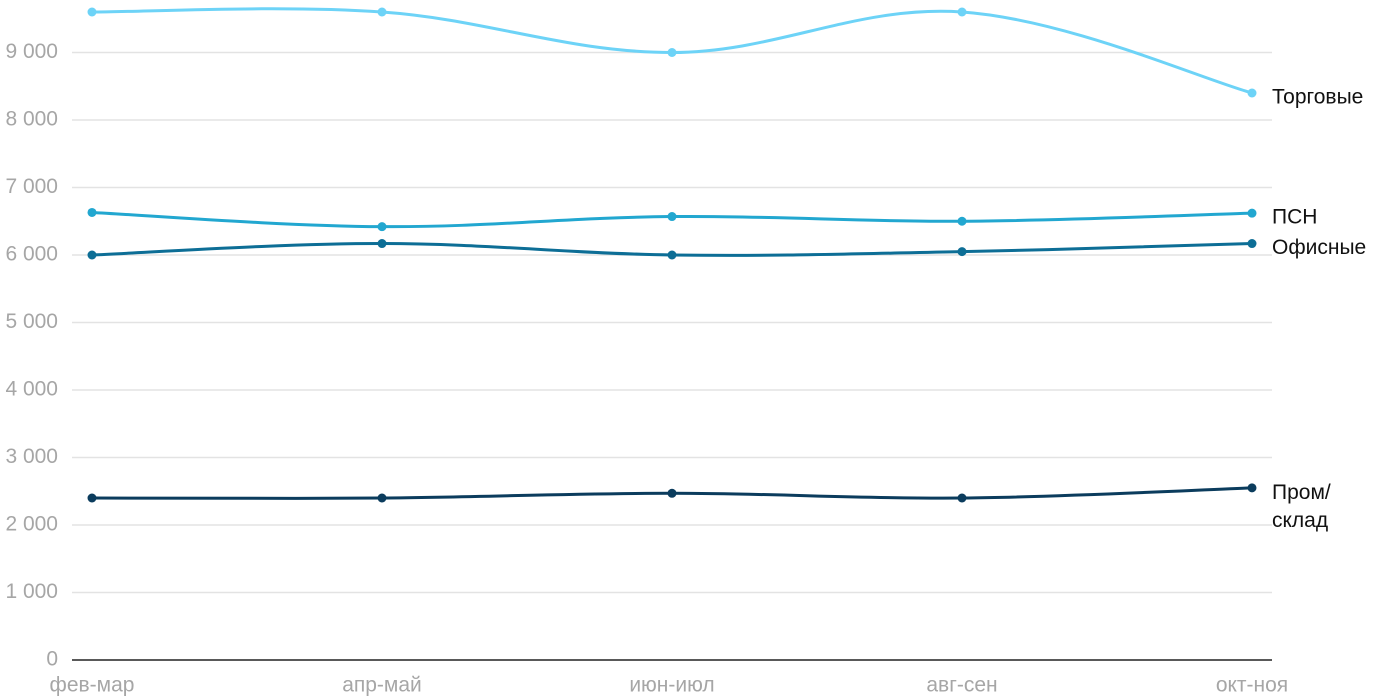 The image size is (1400, 700). Describe the element at coordinates (31, 591) in the screenshot. I see `y-tick-label: 1 000` at that location.